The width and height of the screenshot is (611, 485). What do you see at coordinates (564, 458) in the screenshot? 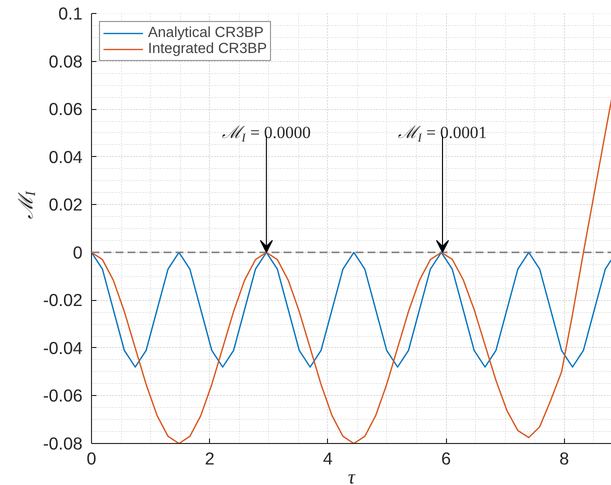
I see `x-tick-label: 8` at bounding box center [564, 458].